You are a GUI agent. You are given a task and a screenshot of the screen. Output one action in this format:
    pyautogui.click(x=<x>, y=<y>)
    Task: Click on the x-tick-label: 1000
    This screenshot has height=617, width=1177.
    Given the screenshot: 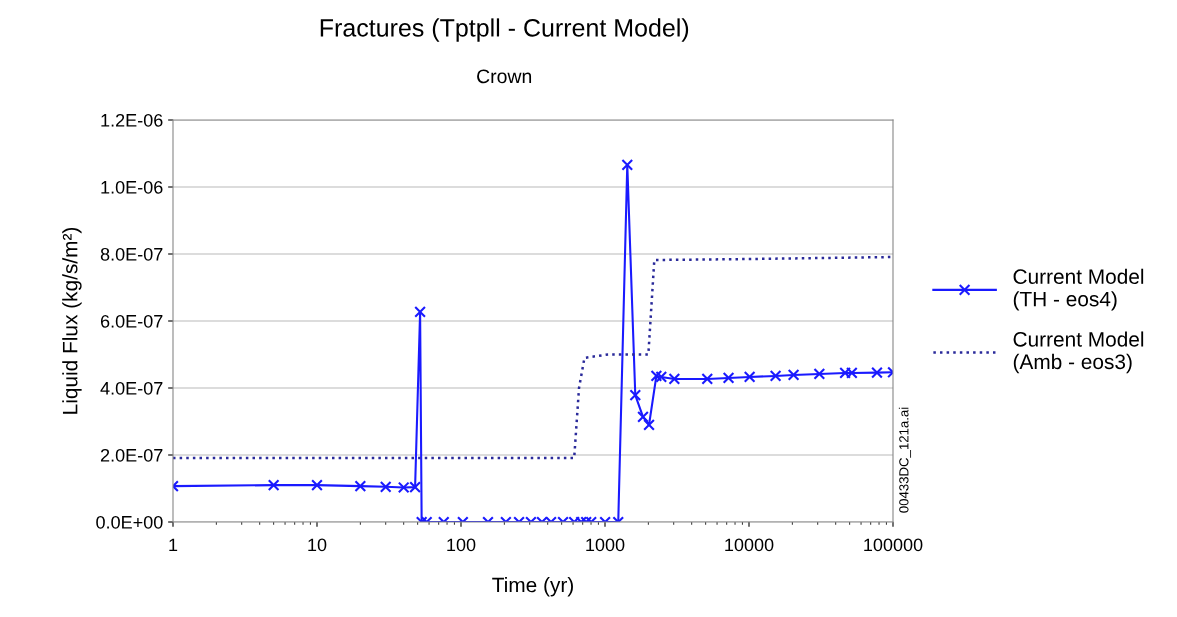 What is the action you would take?
    pyautogui.click(x=605, y=545)
    